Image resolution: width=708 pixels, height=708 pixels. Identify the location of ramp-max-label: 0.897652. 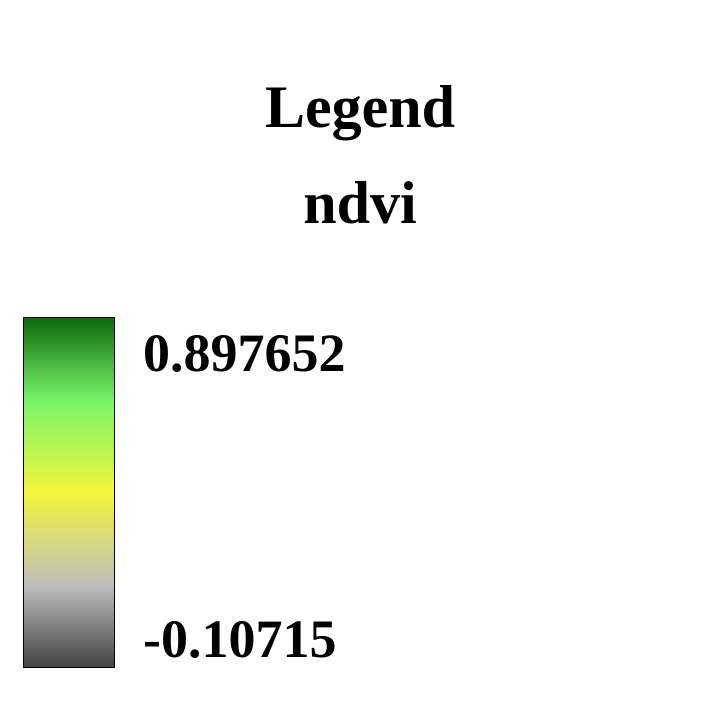
(244, 353).